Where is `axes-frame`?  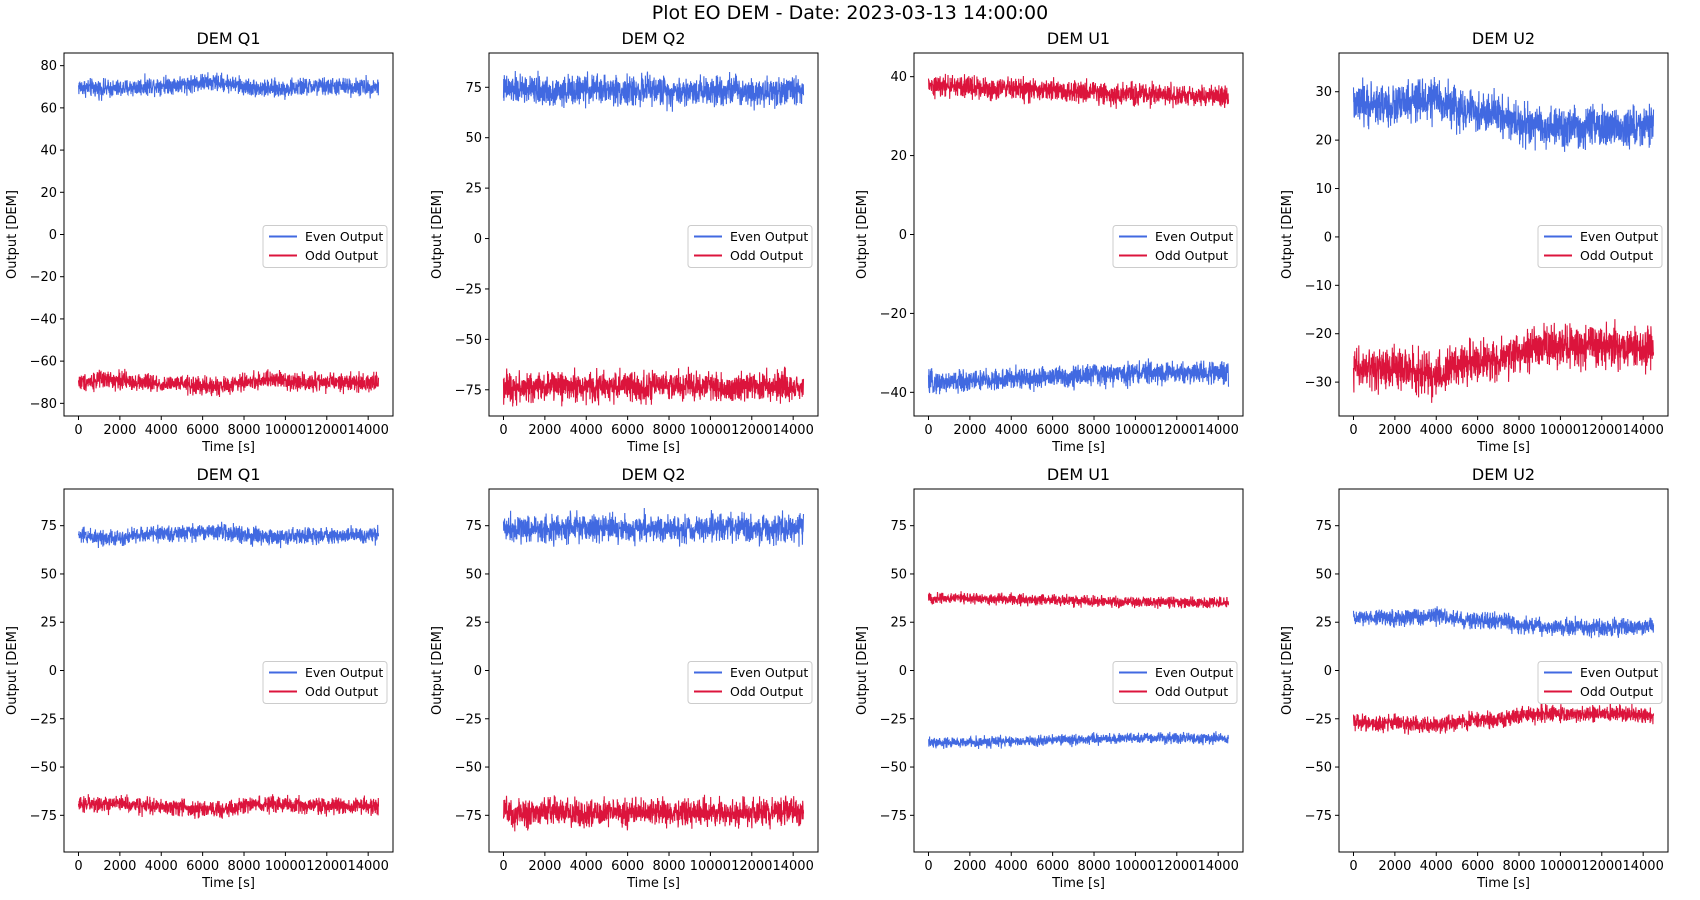 axes-frame is located at coordinates (653, 234).